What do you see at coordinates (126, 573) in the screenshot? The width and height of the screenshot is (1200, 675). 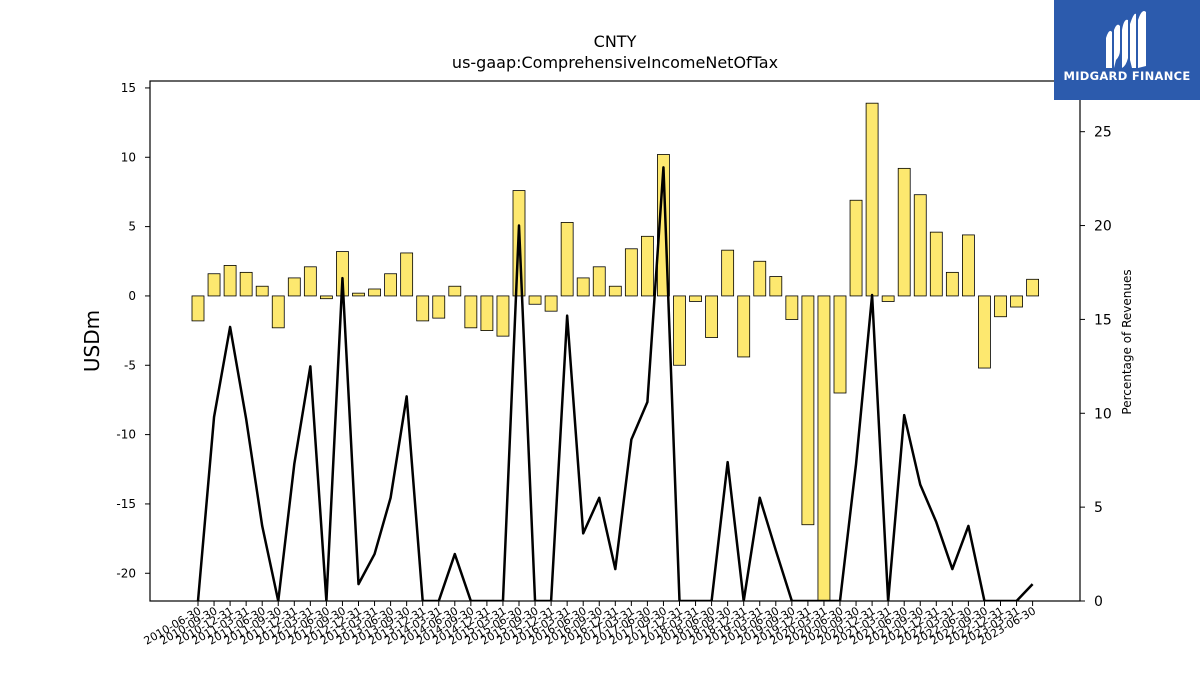 I see `y-tick-label: -20` at bounding box center [126, 573].